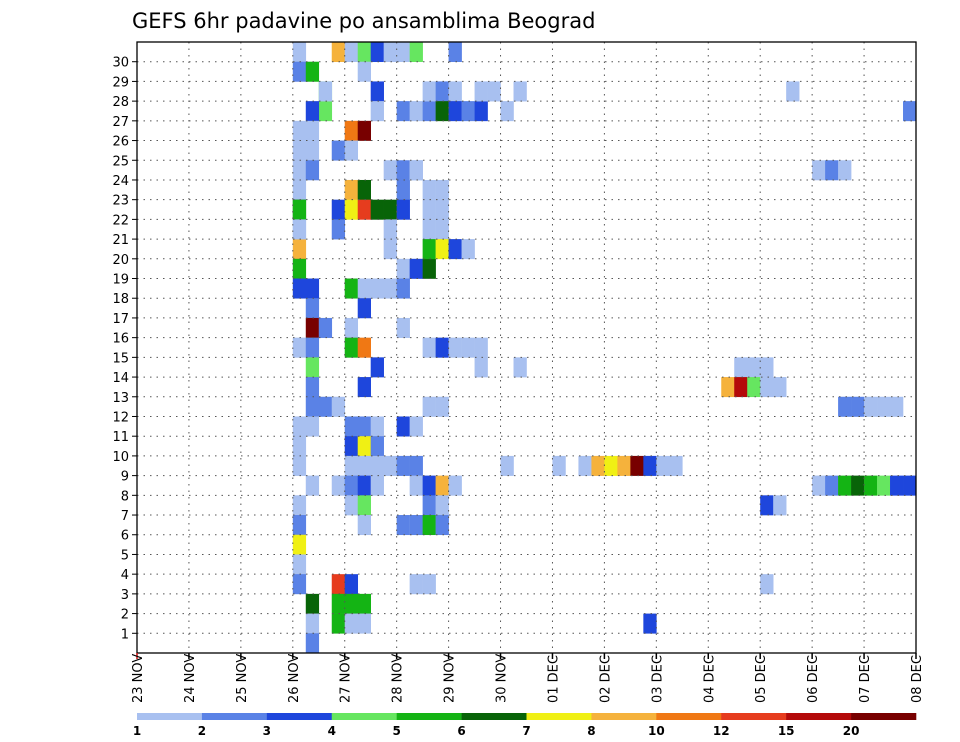 The height and width of the screenshot is (742, 960). Describe the element at coordinates (120, 63) in the screenshot. I see `y-tick-label: 30` at that location.